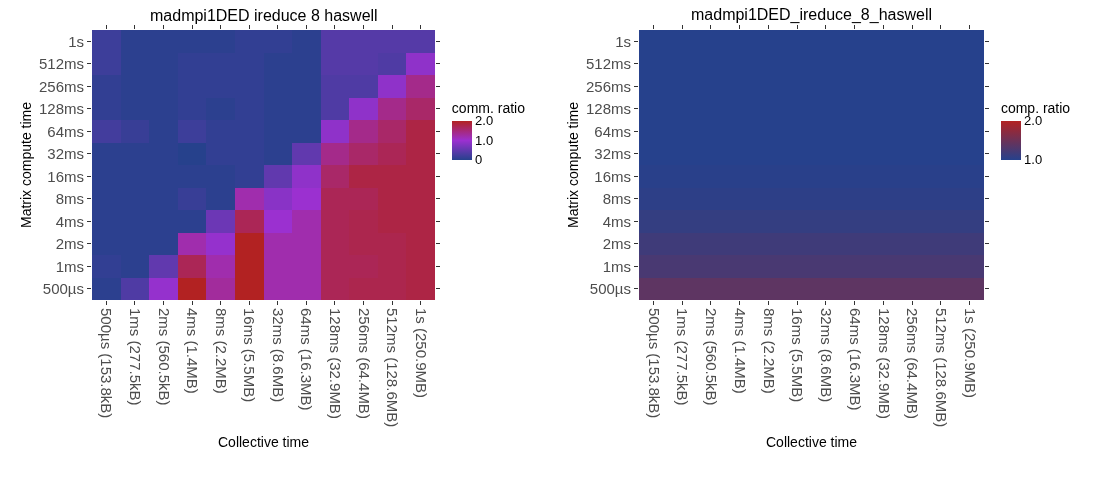  What do you see at coordinates (479, 160) in the screenshot?
I see `color-bar-label: 0` at bounding box center [479, 160].